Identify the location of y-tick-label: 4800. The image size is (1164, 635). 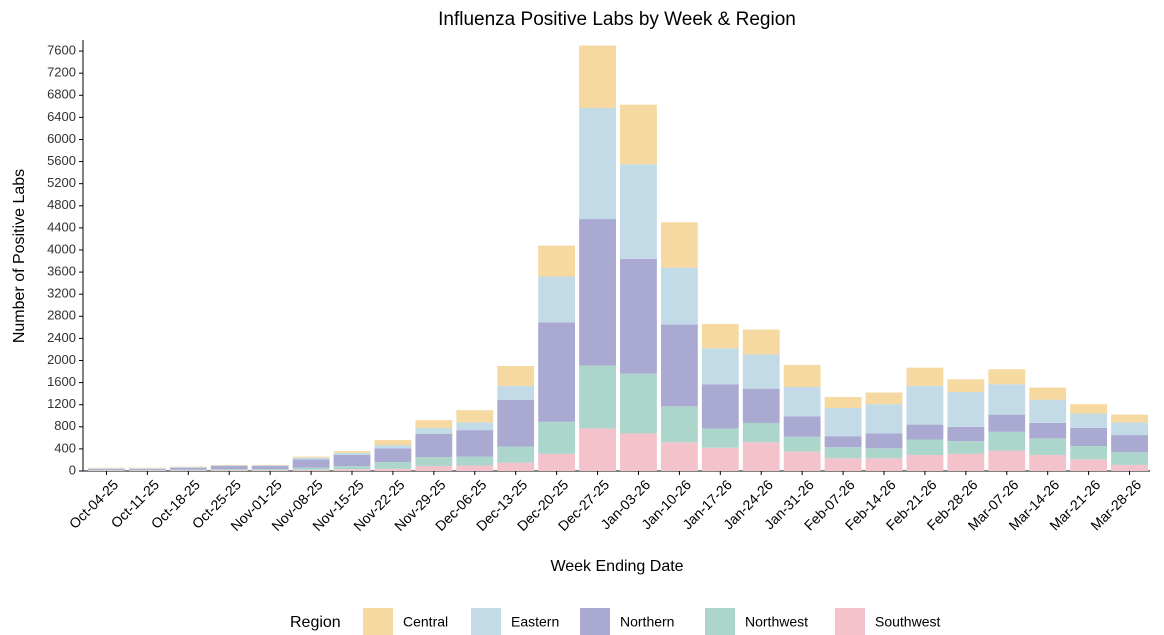
(61, 204).